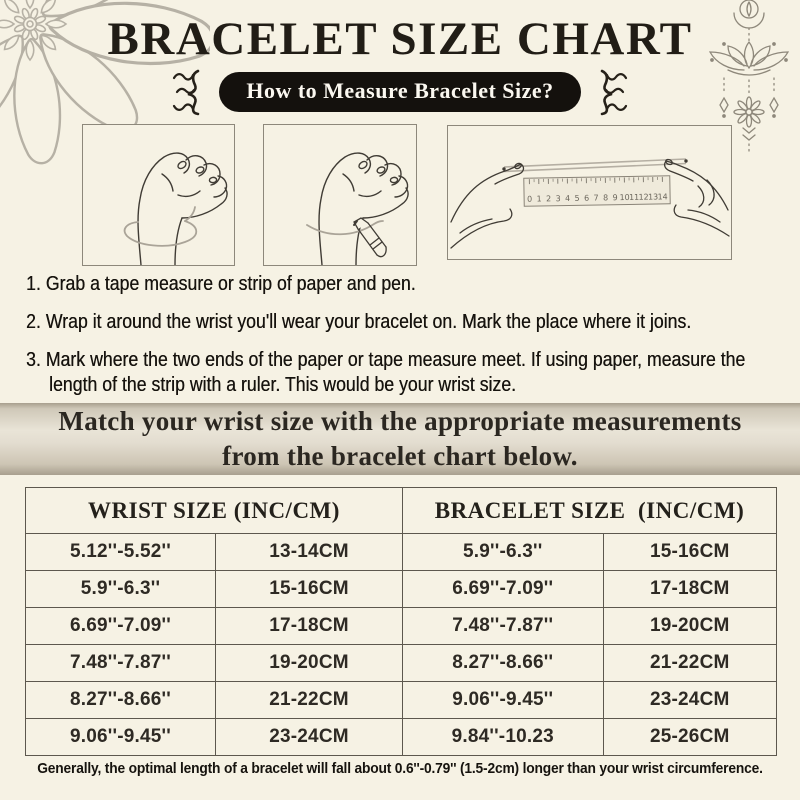 This screenshot has height=800, width=800. I want to click on ruler-numbers: 0 1 2 3 4 5 6 7 8 9 10 11 12 13 14, so click(597, 197).